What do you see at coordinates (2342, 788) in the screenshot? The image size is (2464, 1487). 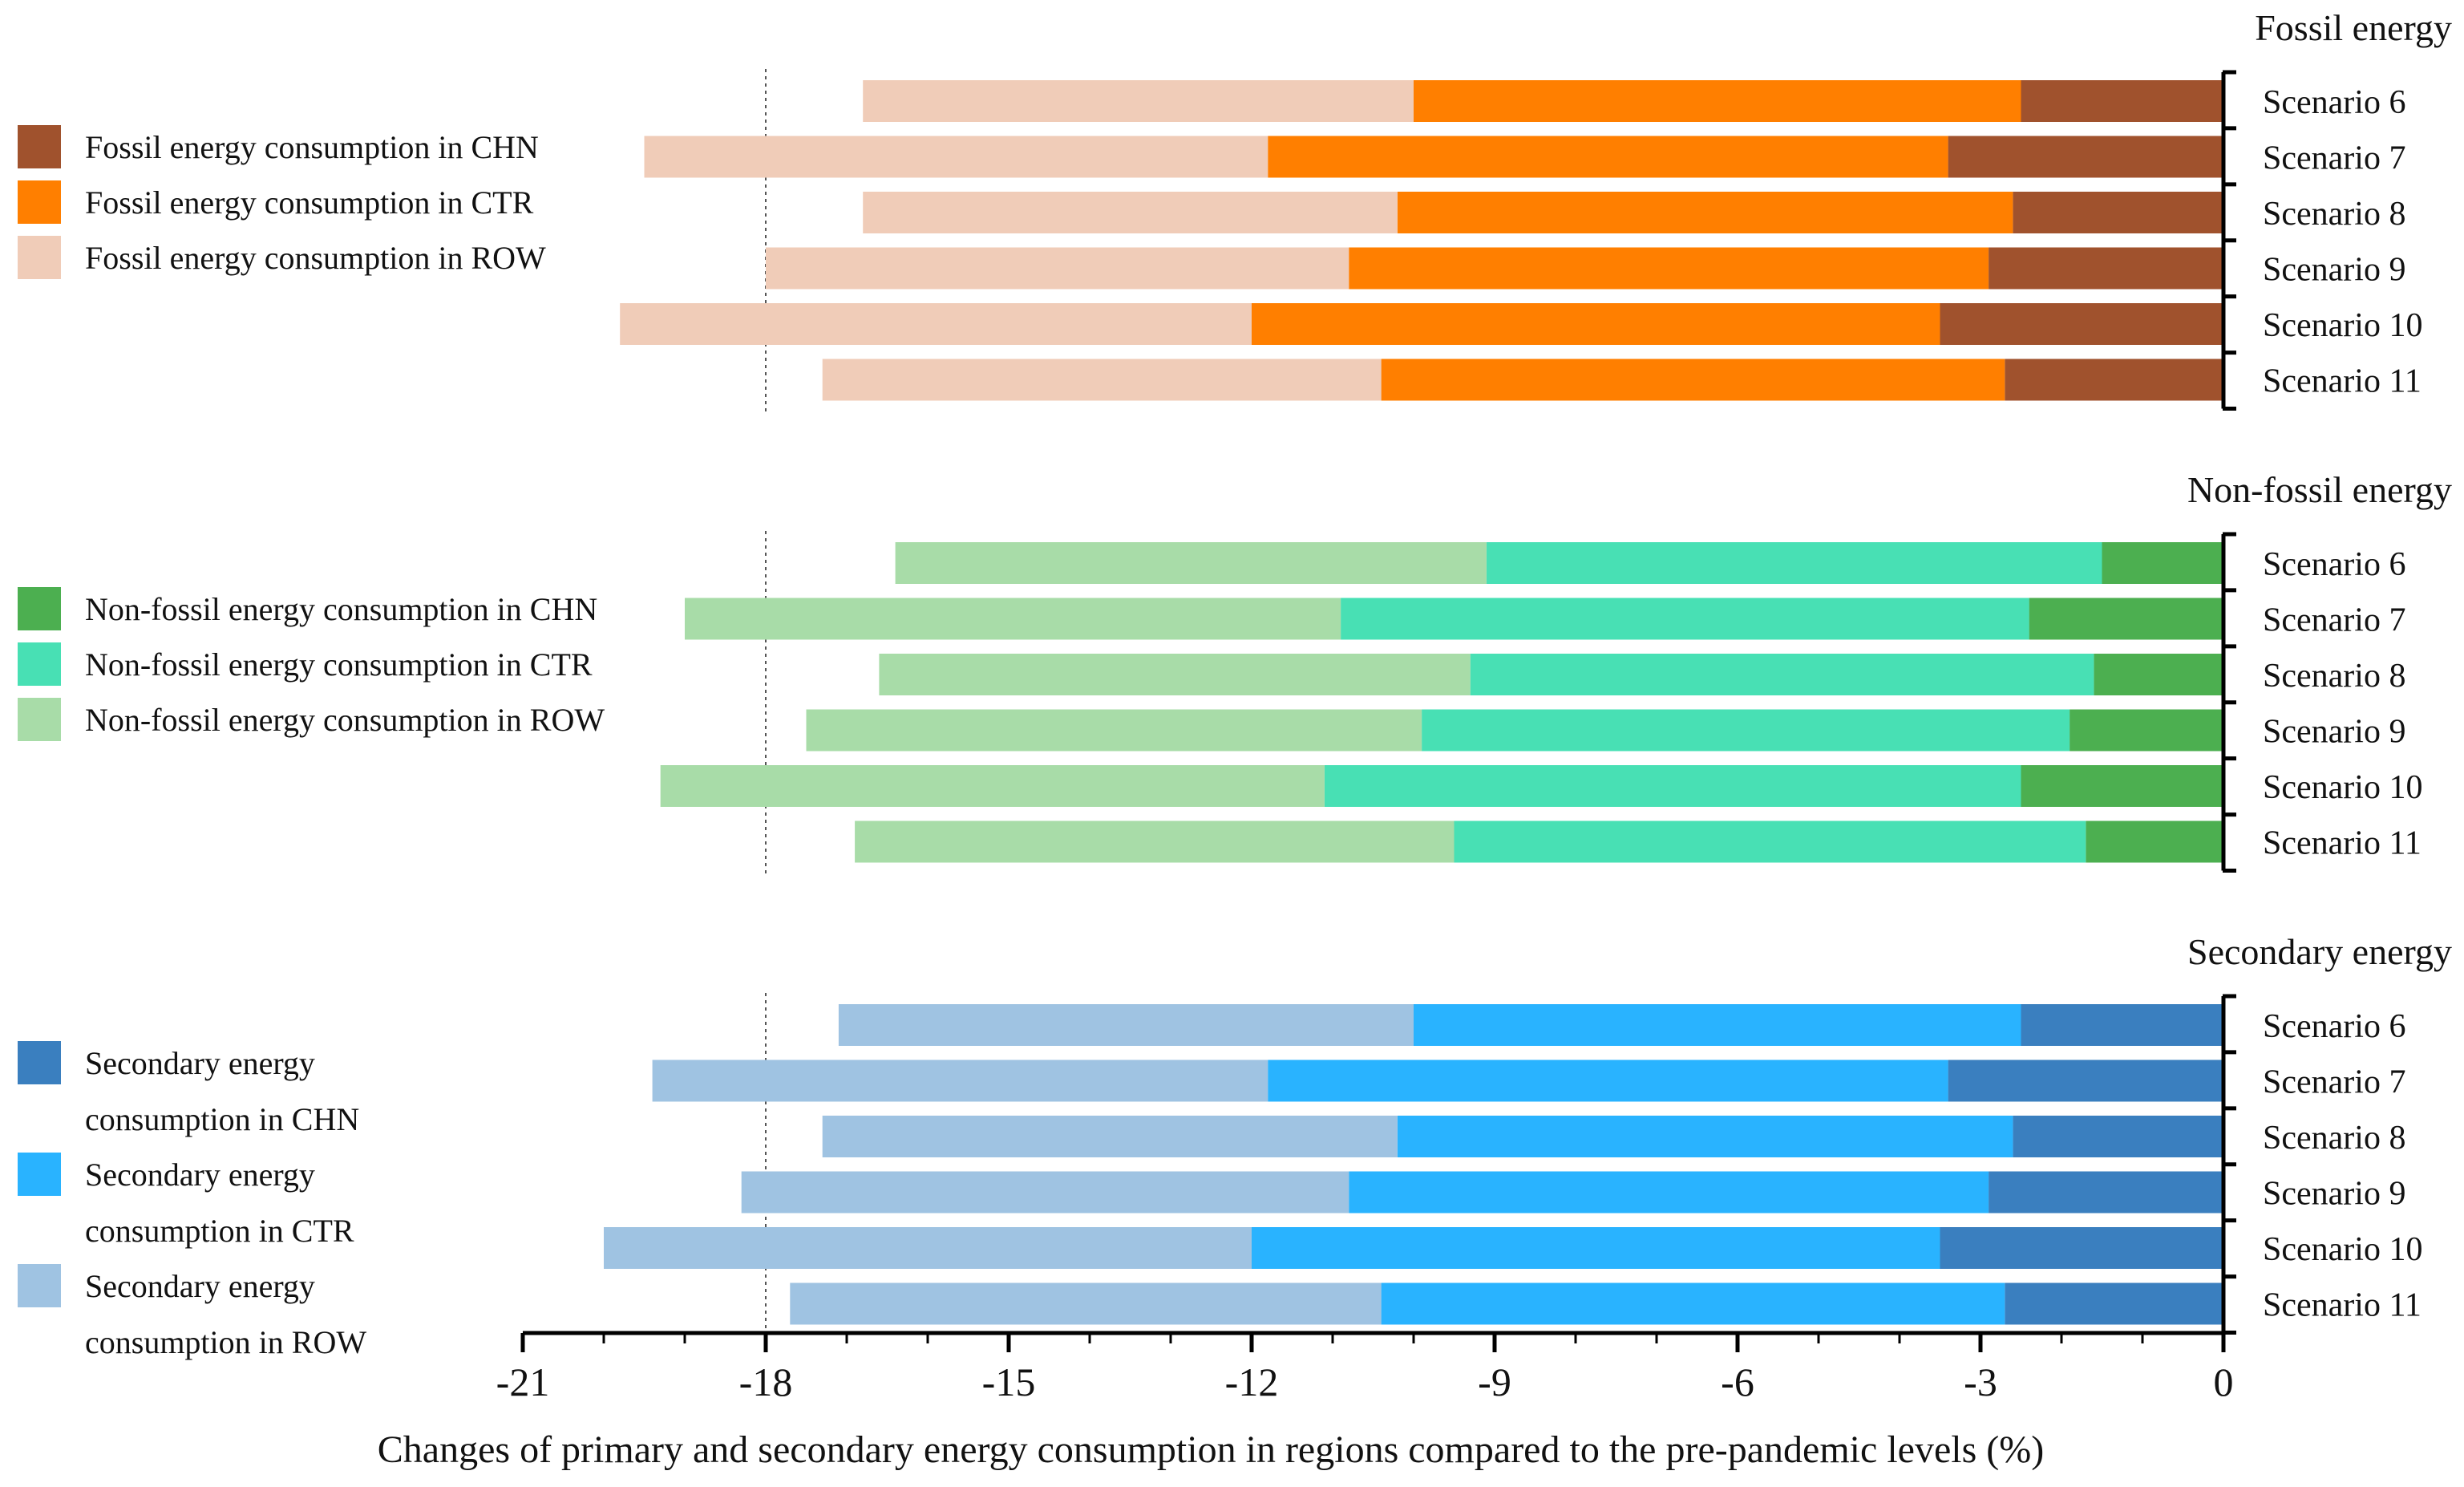 I see `category-label: Scenario 10` at bounding box center [2342, 788].